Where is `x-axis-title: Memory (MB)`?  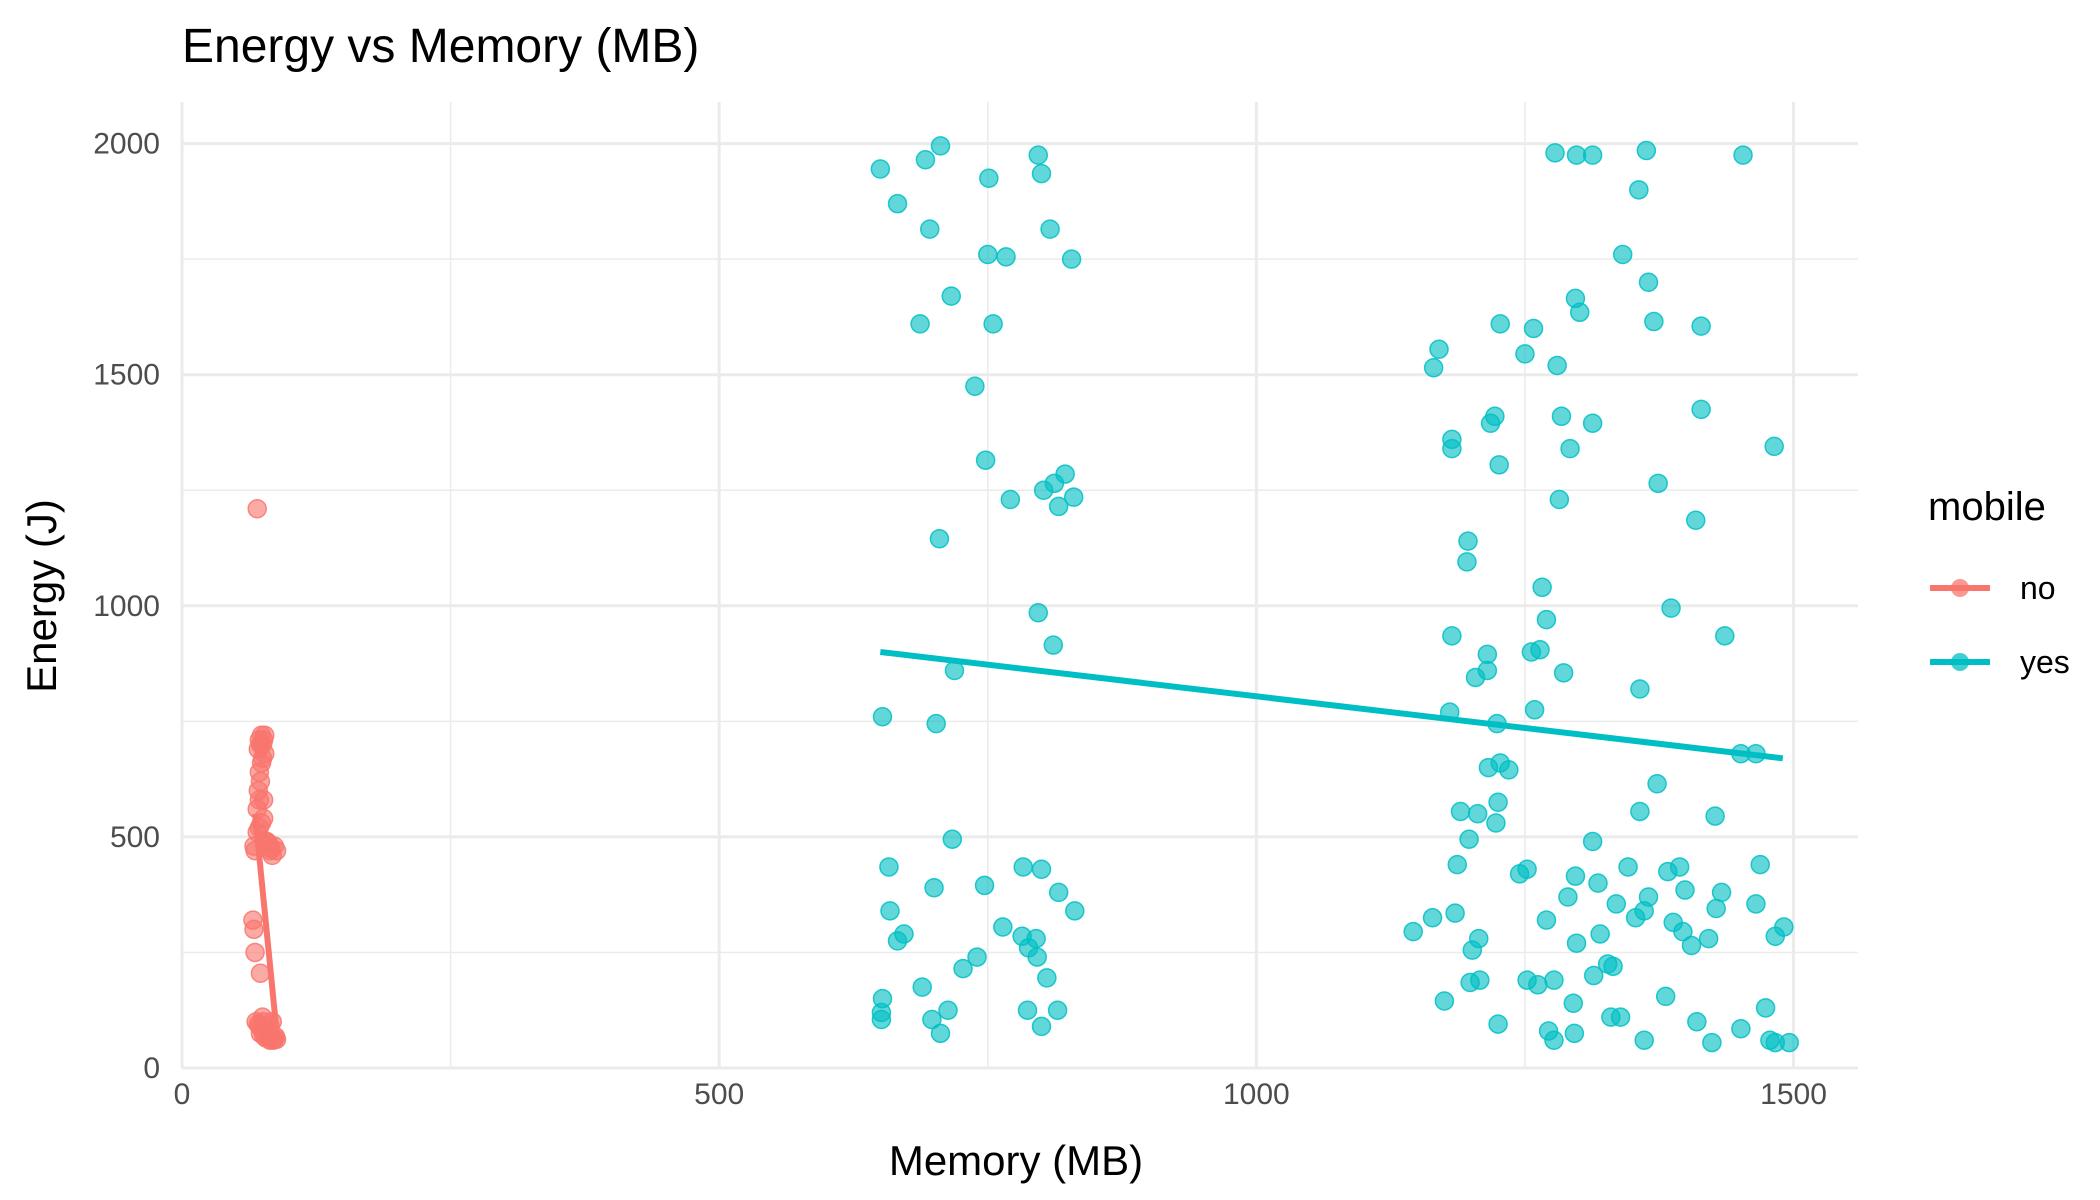
x-axis-title: Memory (MB) is located at coordinates (1016, 1160).